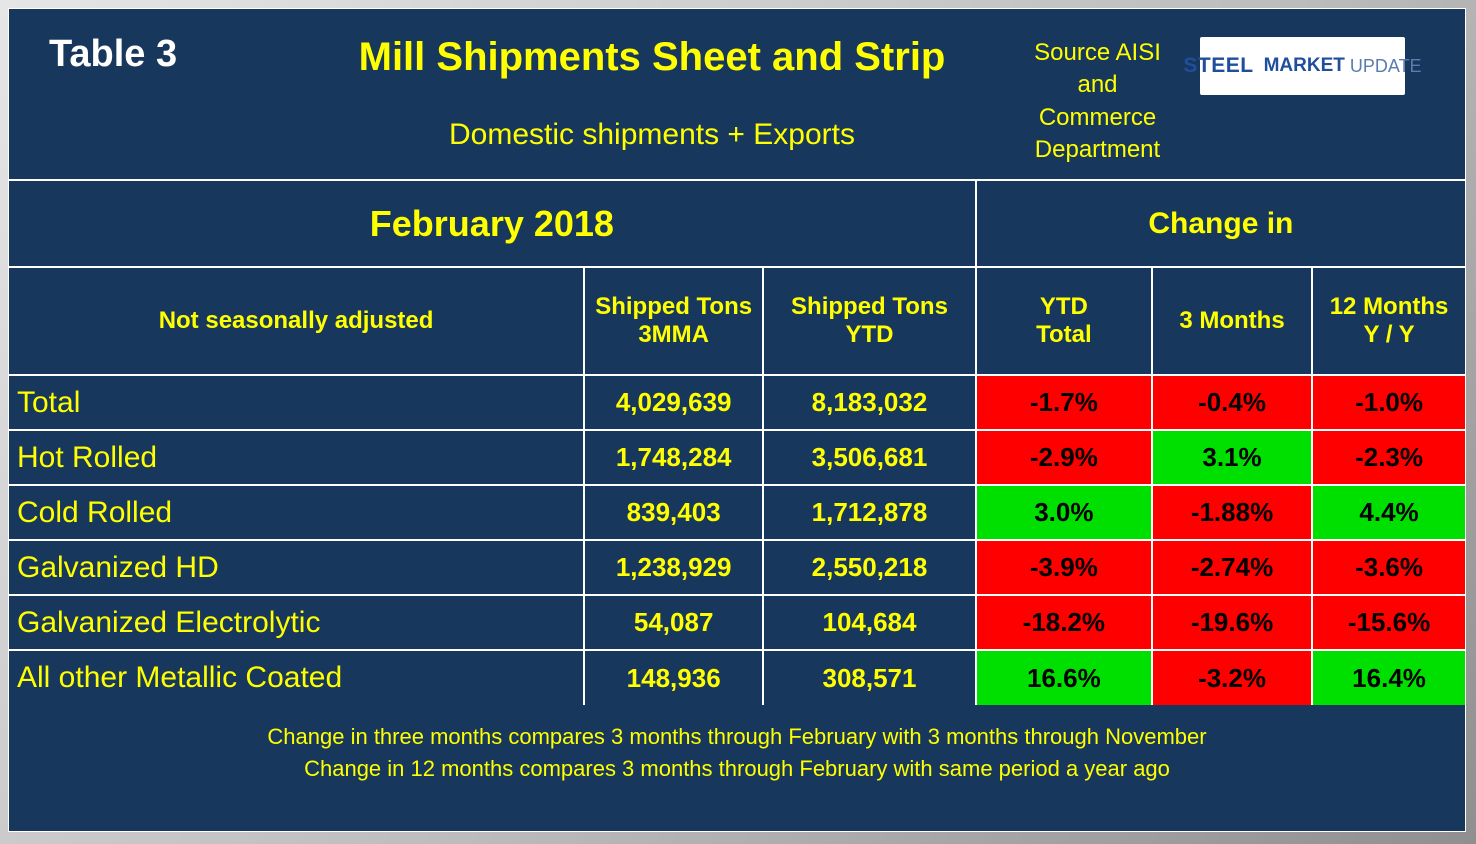 The width and height of the screenshot is (1476, 844). I want to click on twelve-months-change: -1.0%, so click(1388, 402).